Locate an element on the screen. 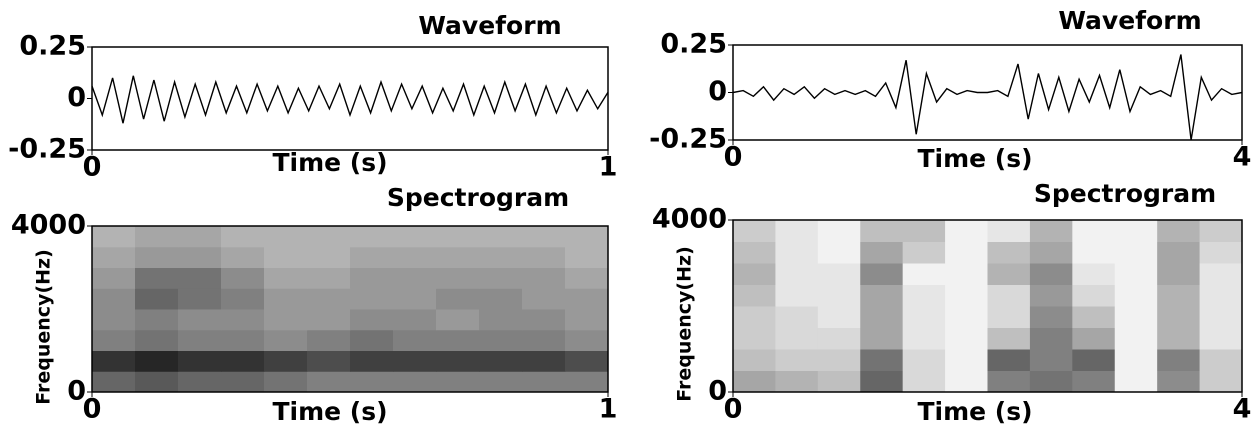  y-tick-label: -0.25 is located at coordinates (688, 139).